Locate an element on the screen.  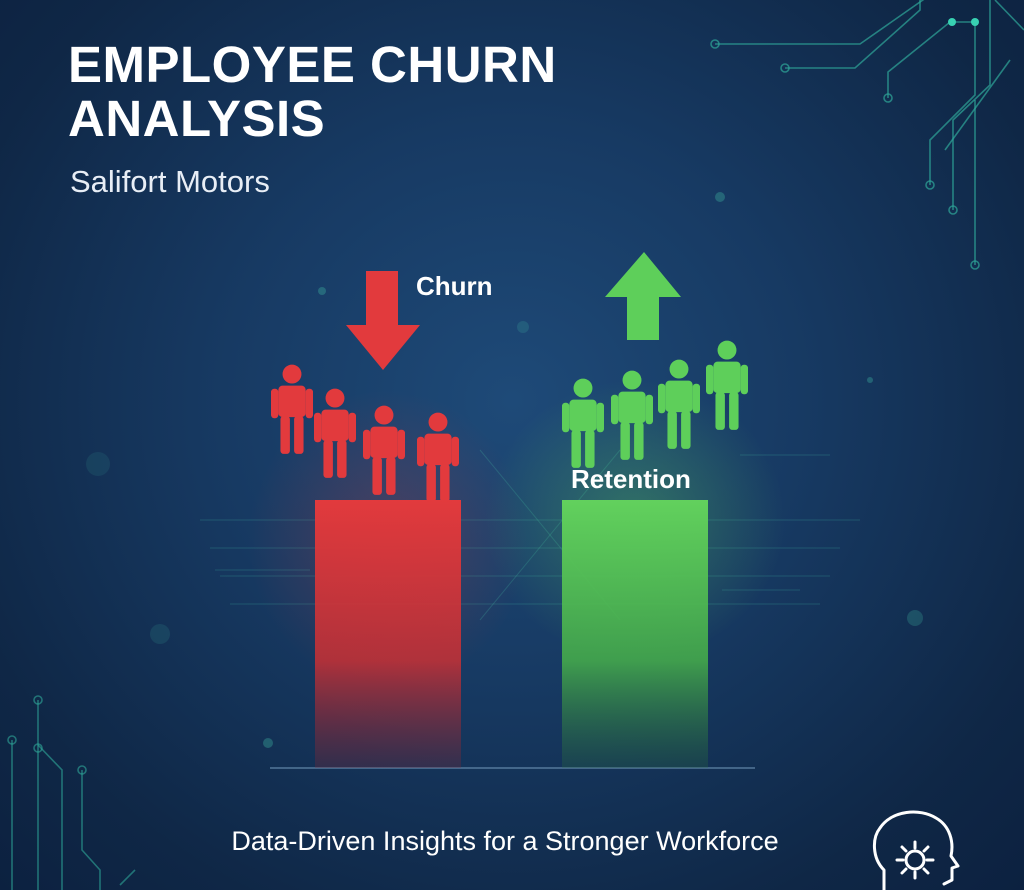
circuit-lines-bottom-left is located at coordinates (71, 792).